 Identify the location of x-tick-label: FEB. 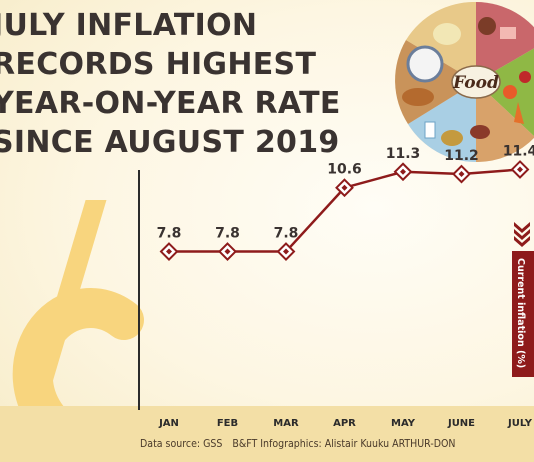
(227, 423).